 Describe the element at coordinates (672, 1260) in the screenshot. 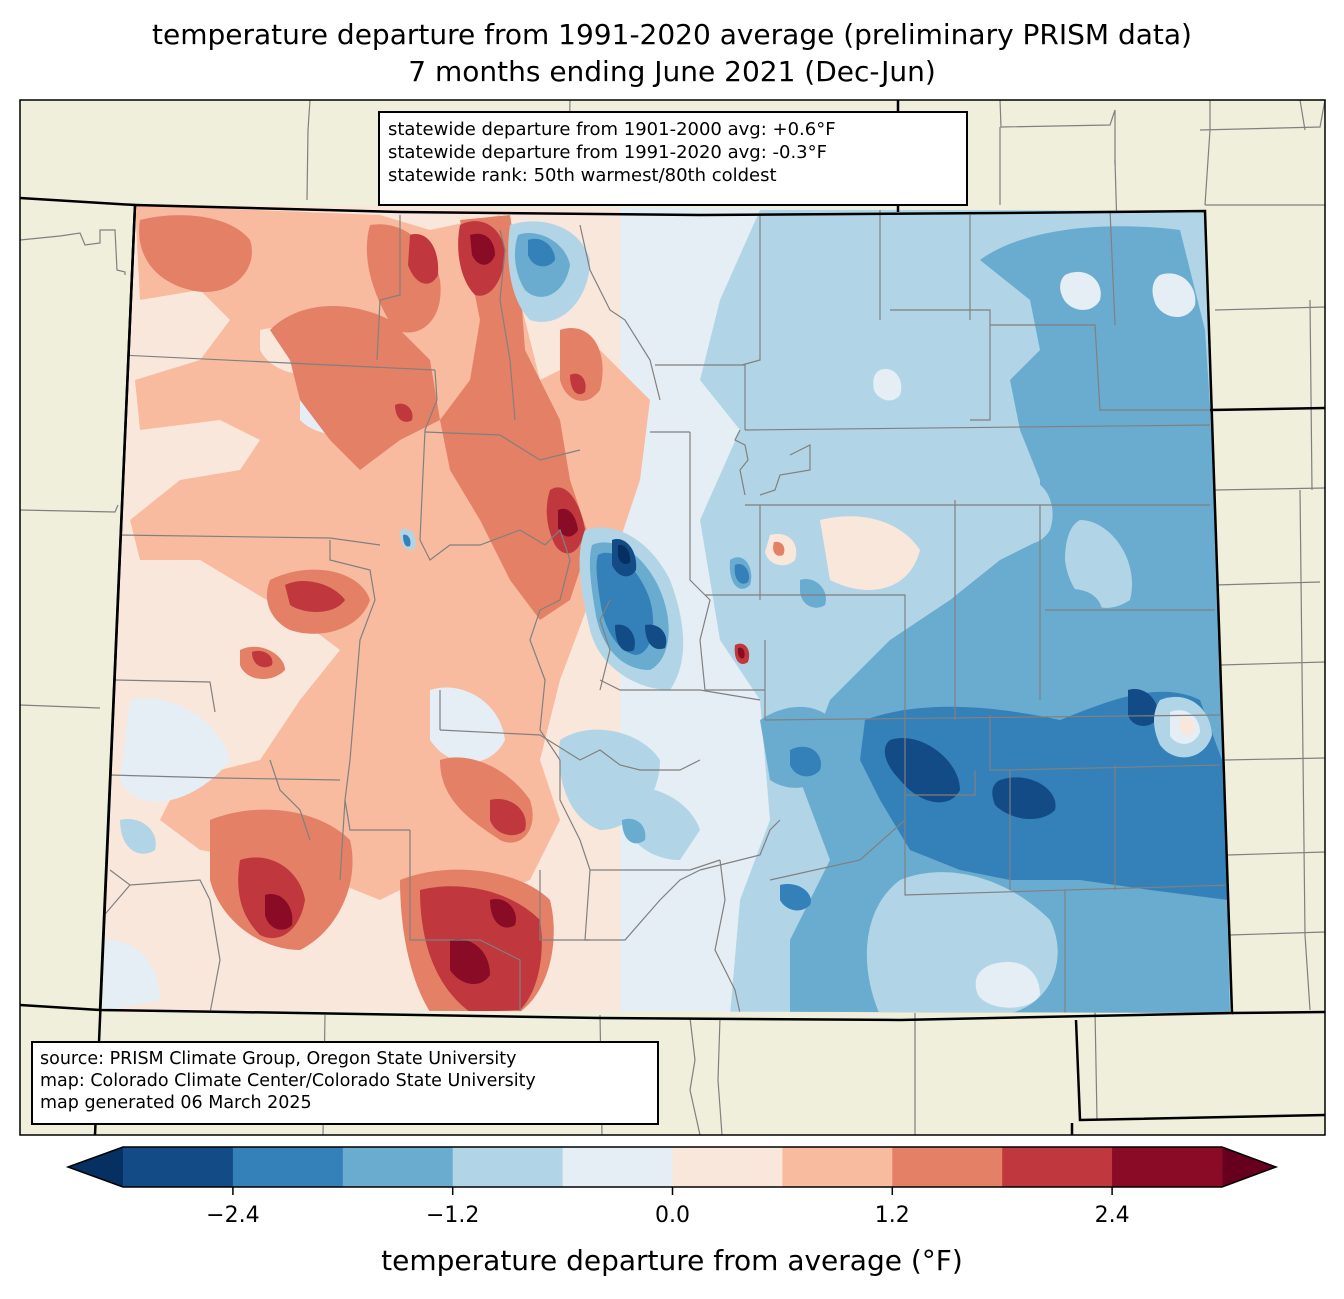

I see `colorbar-label: temperature departure from average (°F)` at that location.